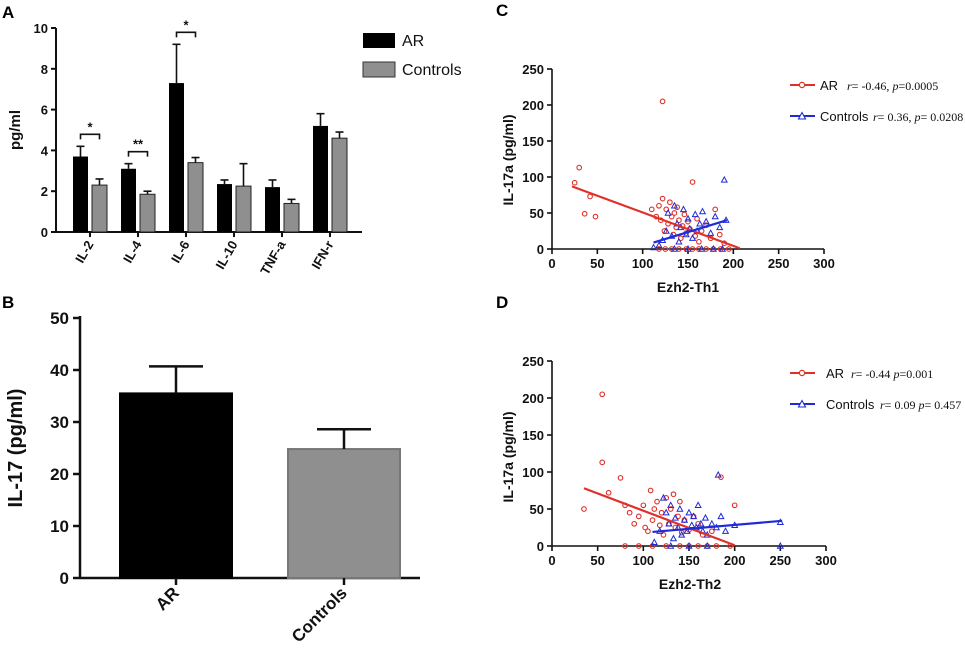 The height and width of the screenshot is (663, 965). I want to click on y-tick-label: 200, so click(533, 398).